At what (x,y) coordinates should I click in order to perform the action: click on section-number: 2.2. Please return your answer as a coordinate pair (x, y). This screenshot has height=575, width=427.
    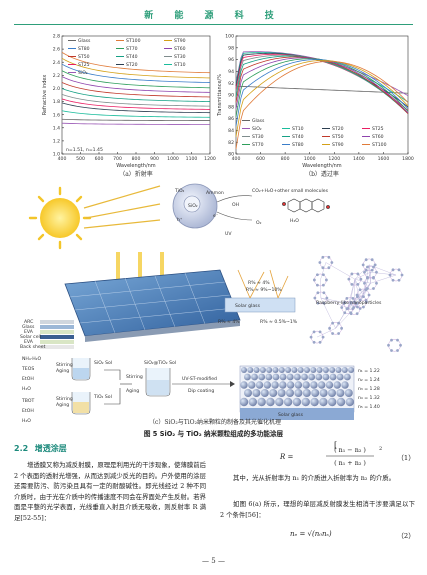
    Looking at the image, I should click on (21, 448).